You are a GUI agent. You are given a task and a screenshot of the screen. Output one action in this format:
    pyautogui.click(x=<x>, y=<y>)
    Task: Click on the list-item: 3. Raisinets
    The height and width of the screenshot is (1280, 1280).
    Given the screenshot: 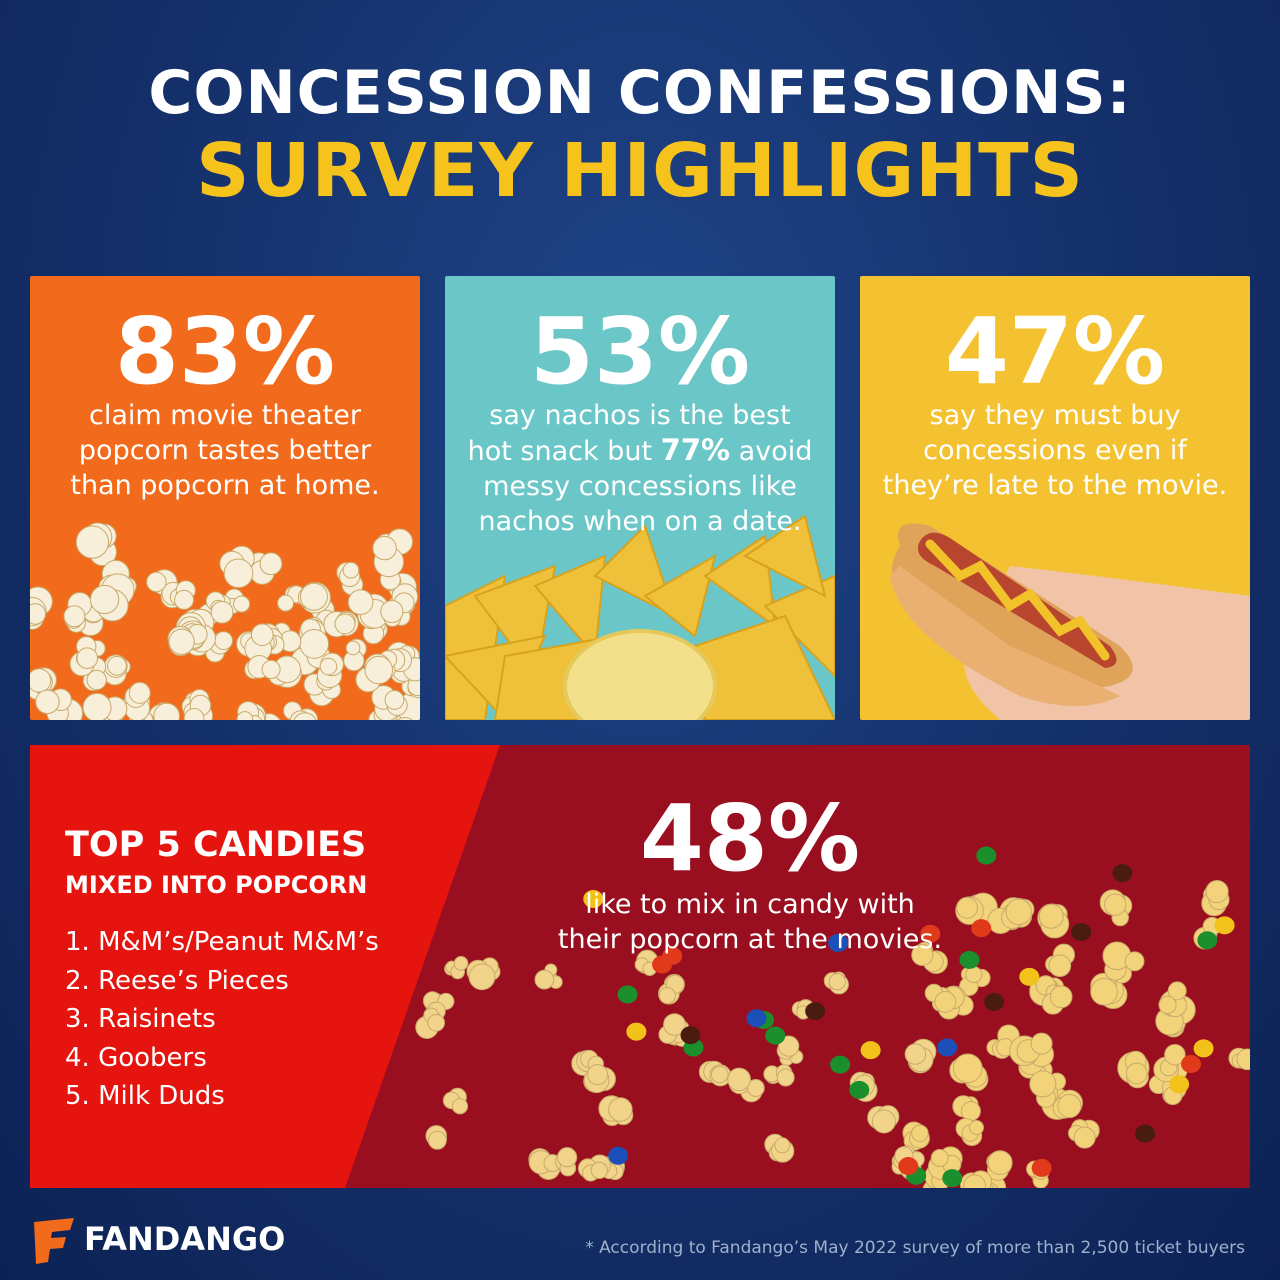 What is the action you would take?
    pyautogui.click(x=140, y=1019)
    